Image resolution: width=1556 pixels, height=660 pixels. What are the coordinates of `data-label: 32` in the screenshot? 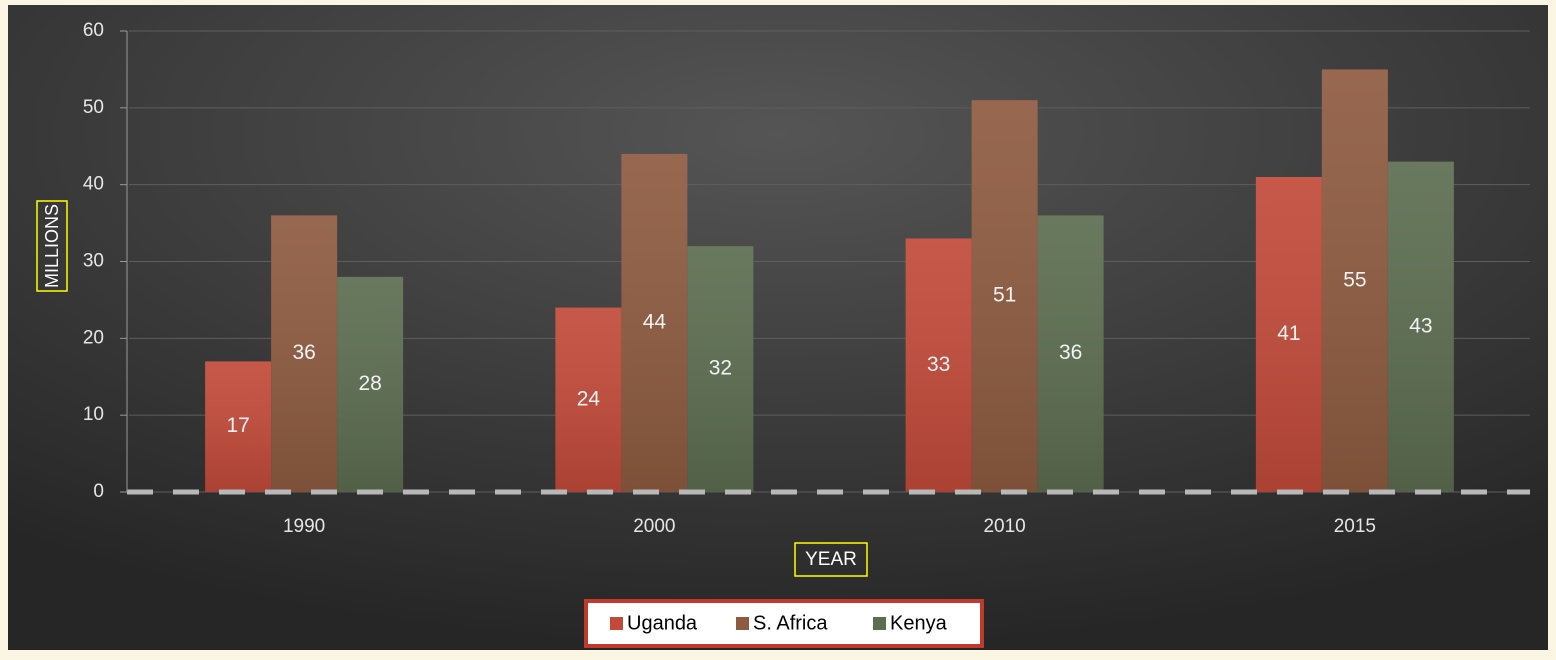 It's located at (720, 368).